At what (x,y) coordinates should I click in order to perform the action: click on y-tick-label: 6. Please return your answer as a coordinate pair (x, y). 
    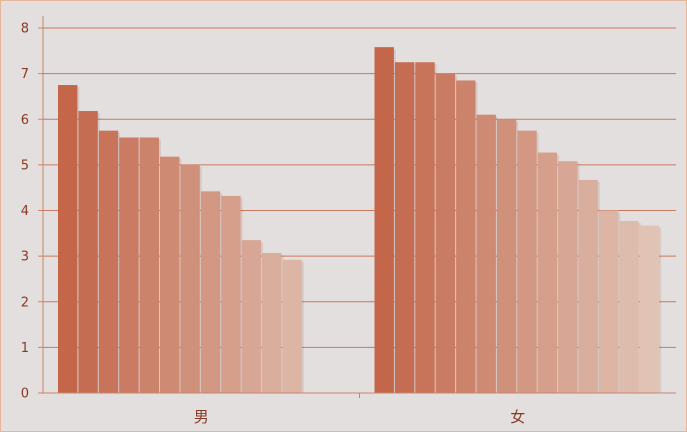
    Looking at the image, I should click on (25, 120).